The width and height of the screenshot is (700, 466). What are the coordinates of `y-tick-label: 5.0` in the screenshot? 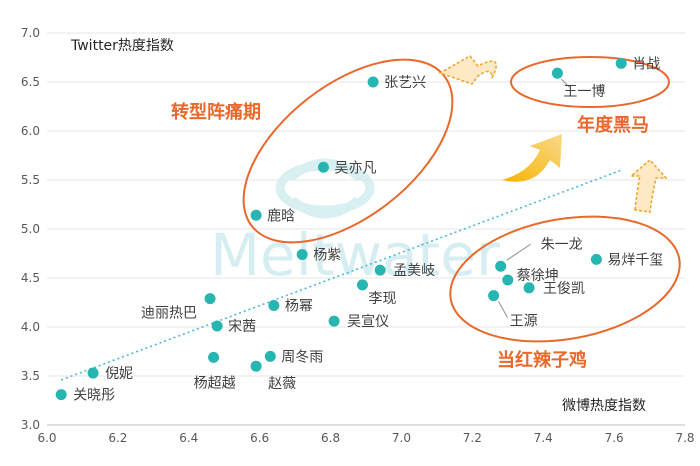 It's located at (30, 229).